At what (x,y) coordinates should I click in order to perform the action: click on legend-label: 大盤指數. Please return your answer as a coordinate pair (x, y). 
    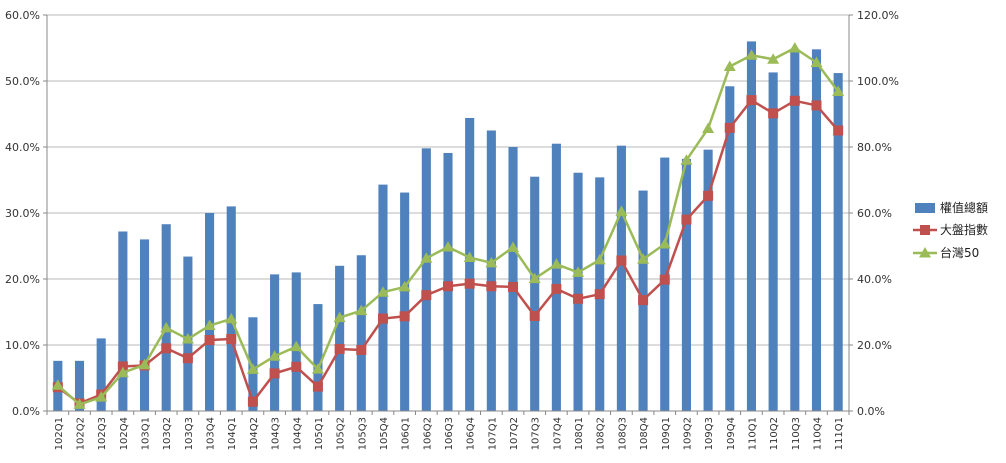
    Looking at the image, I should click on (964, 229).